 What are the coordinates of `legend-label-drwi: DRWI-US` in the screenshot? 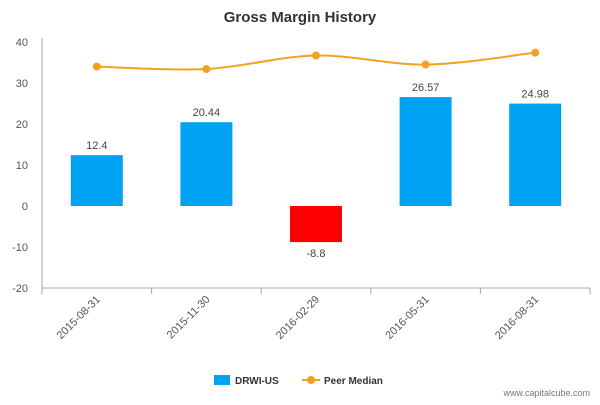 It's located at (257, 381).